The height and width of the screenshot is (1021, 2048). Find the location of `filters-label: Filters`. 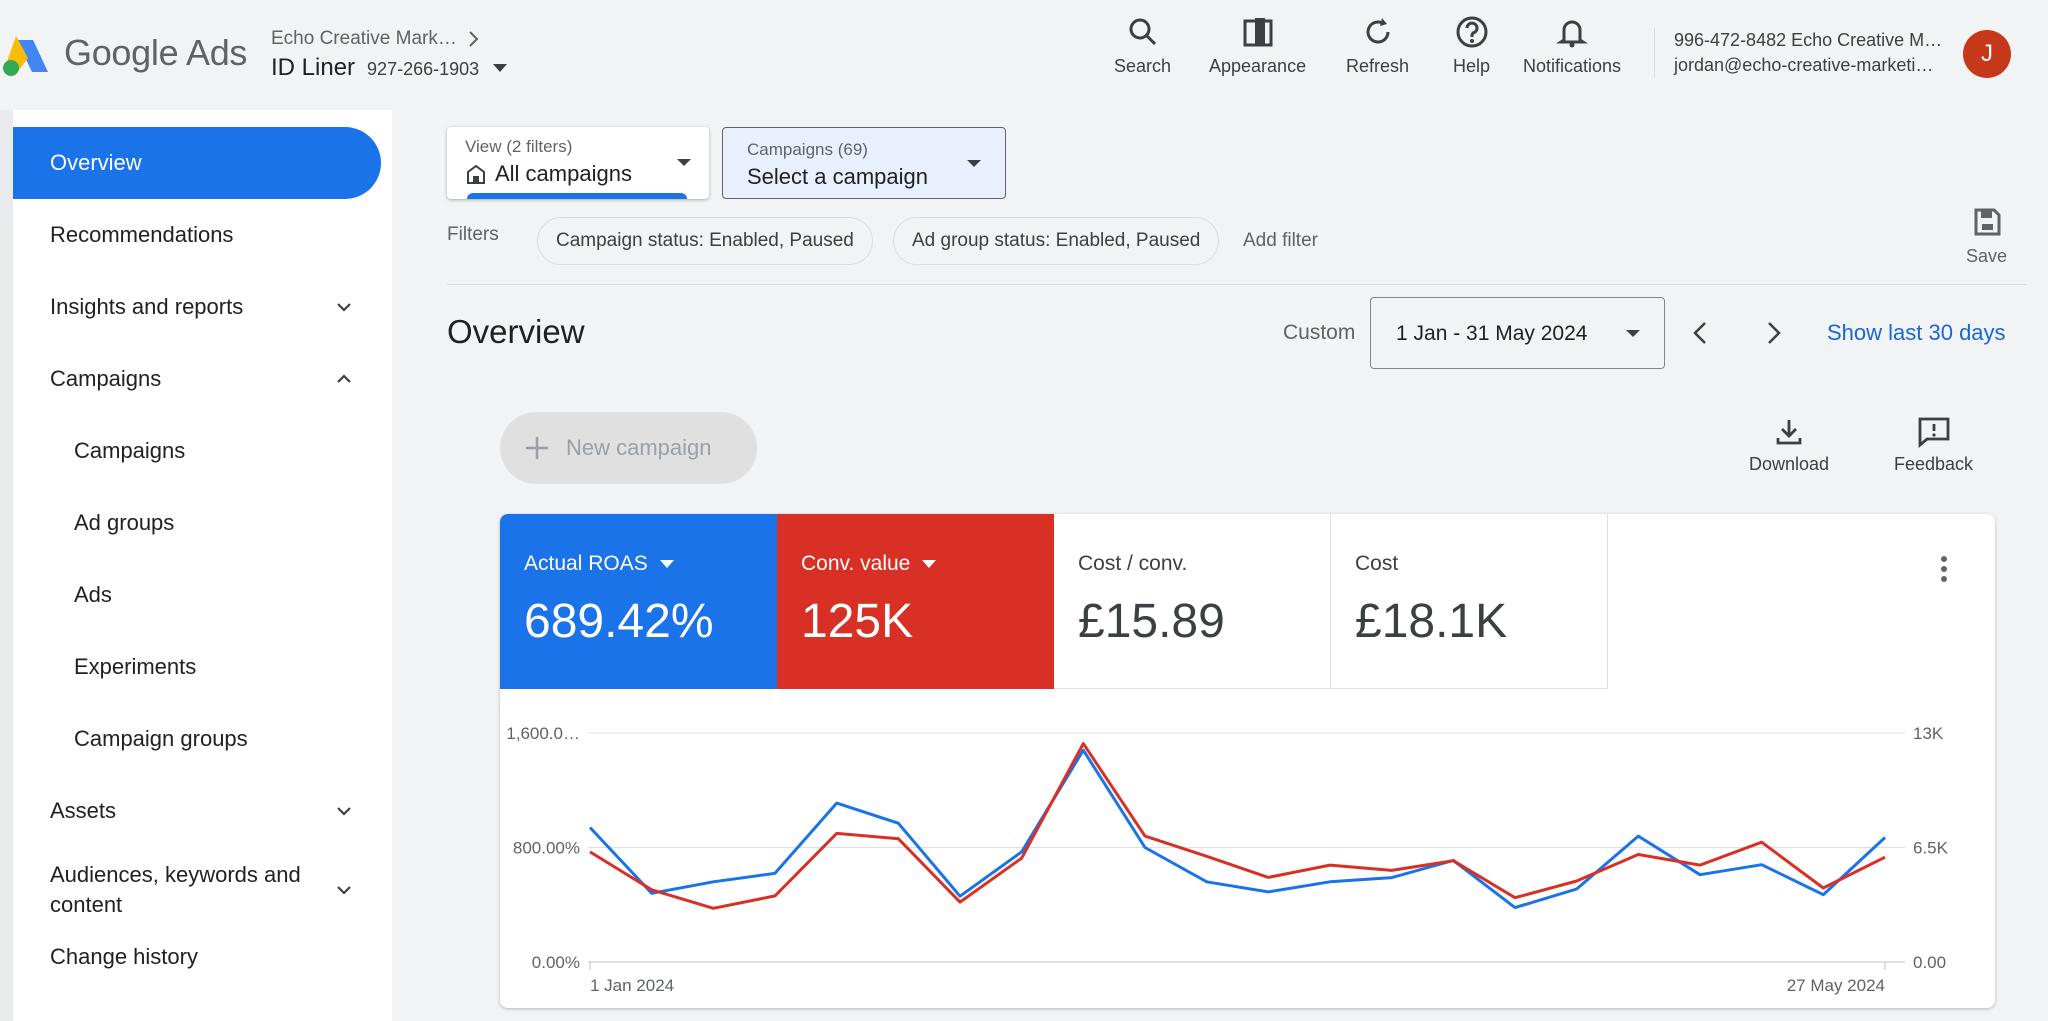

filters-label: Filters is located at coordinates (473, 234).